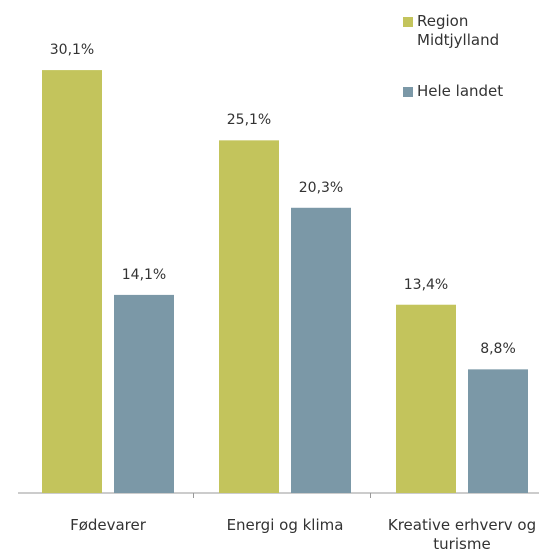  Describe the element at coordinates (460, 91) in the screenshot. I see `legend-label: Hele landet` at that location.